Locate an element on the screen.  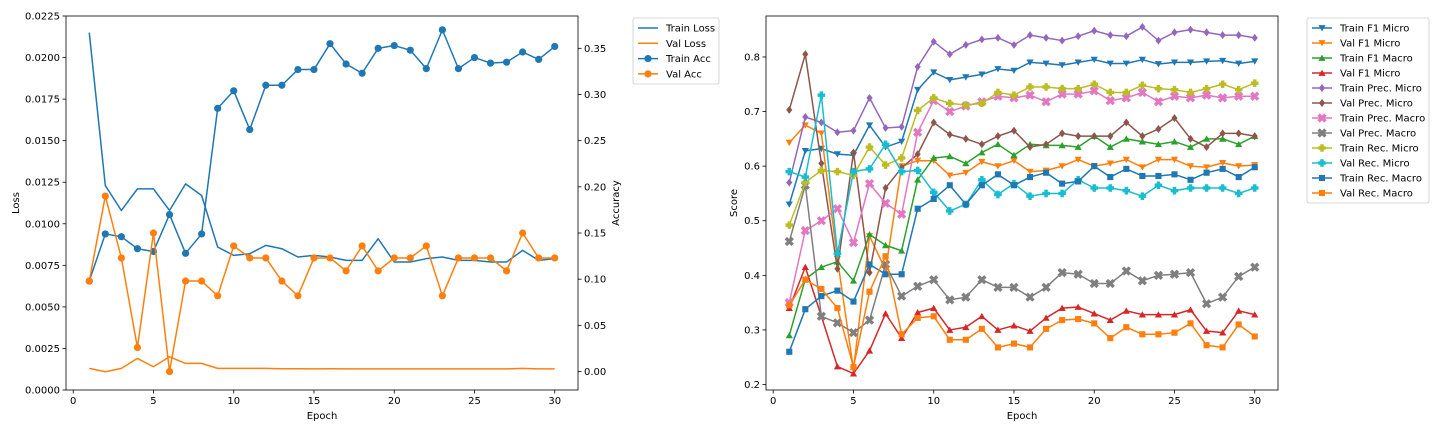
series-val-f1-micro is located at coordinates (1022, 320).